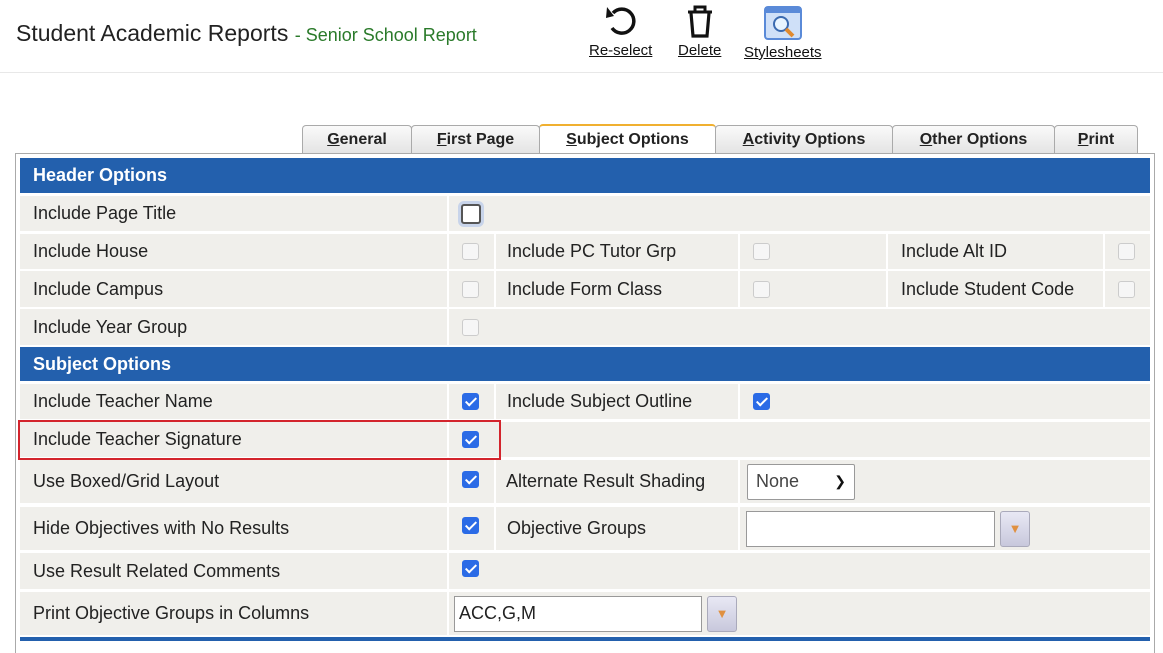 Image resolution: width=1163 pixels, height=653 pixels. I want to click on checkbox-include-campus, so click(470, 289).